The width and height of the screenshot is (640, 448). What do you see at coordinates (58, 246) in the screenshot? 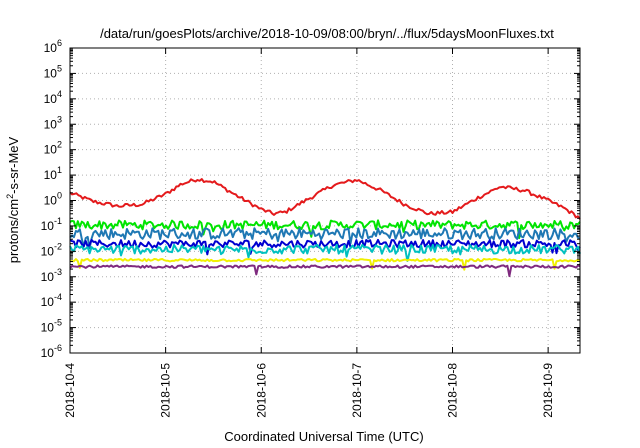
I see `y-tick-label-exponent: -2` at bounding box center [58, 246].